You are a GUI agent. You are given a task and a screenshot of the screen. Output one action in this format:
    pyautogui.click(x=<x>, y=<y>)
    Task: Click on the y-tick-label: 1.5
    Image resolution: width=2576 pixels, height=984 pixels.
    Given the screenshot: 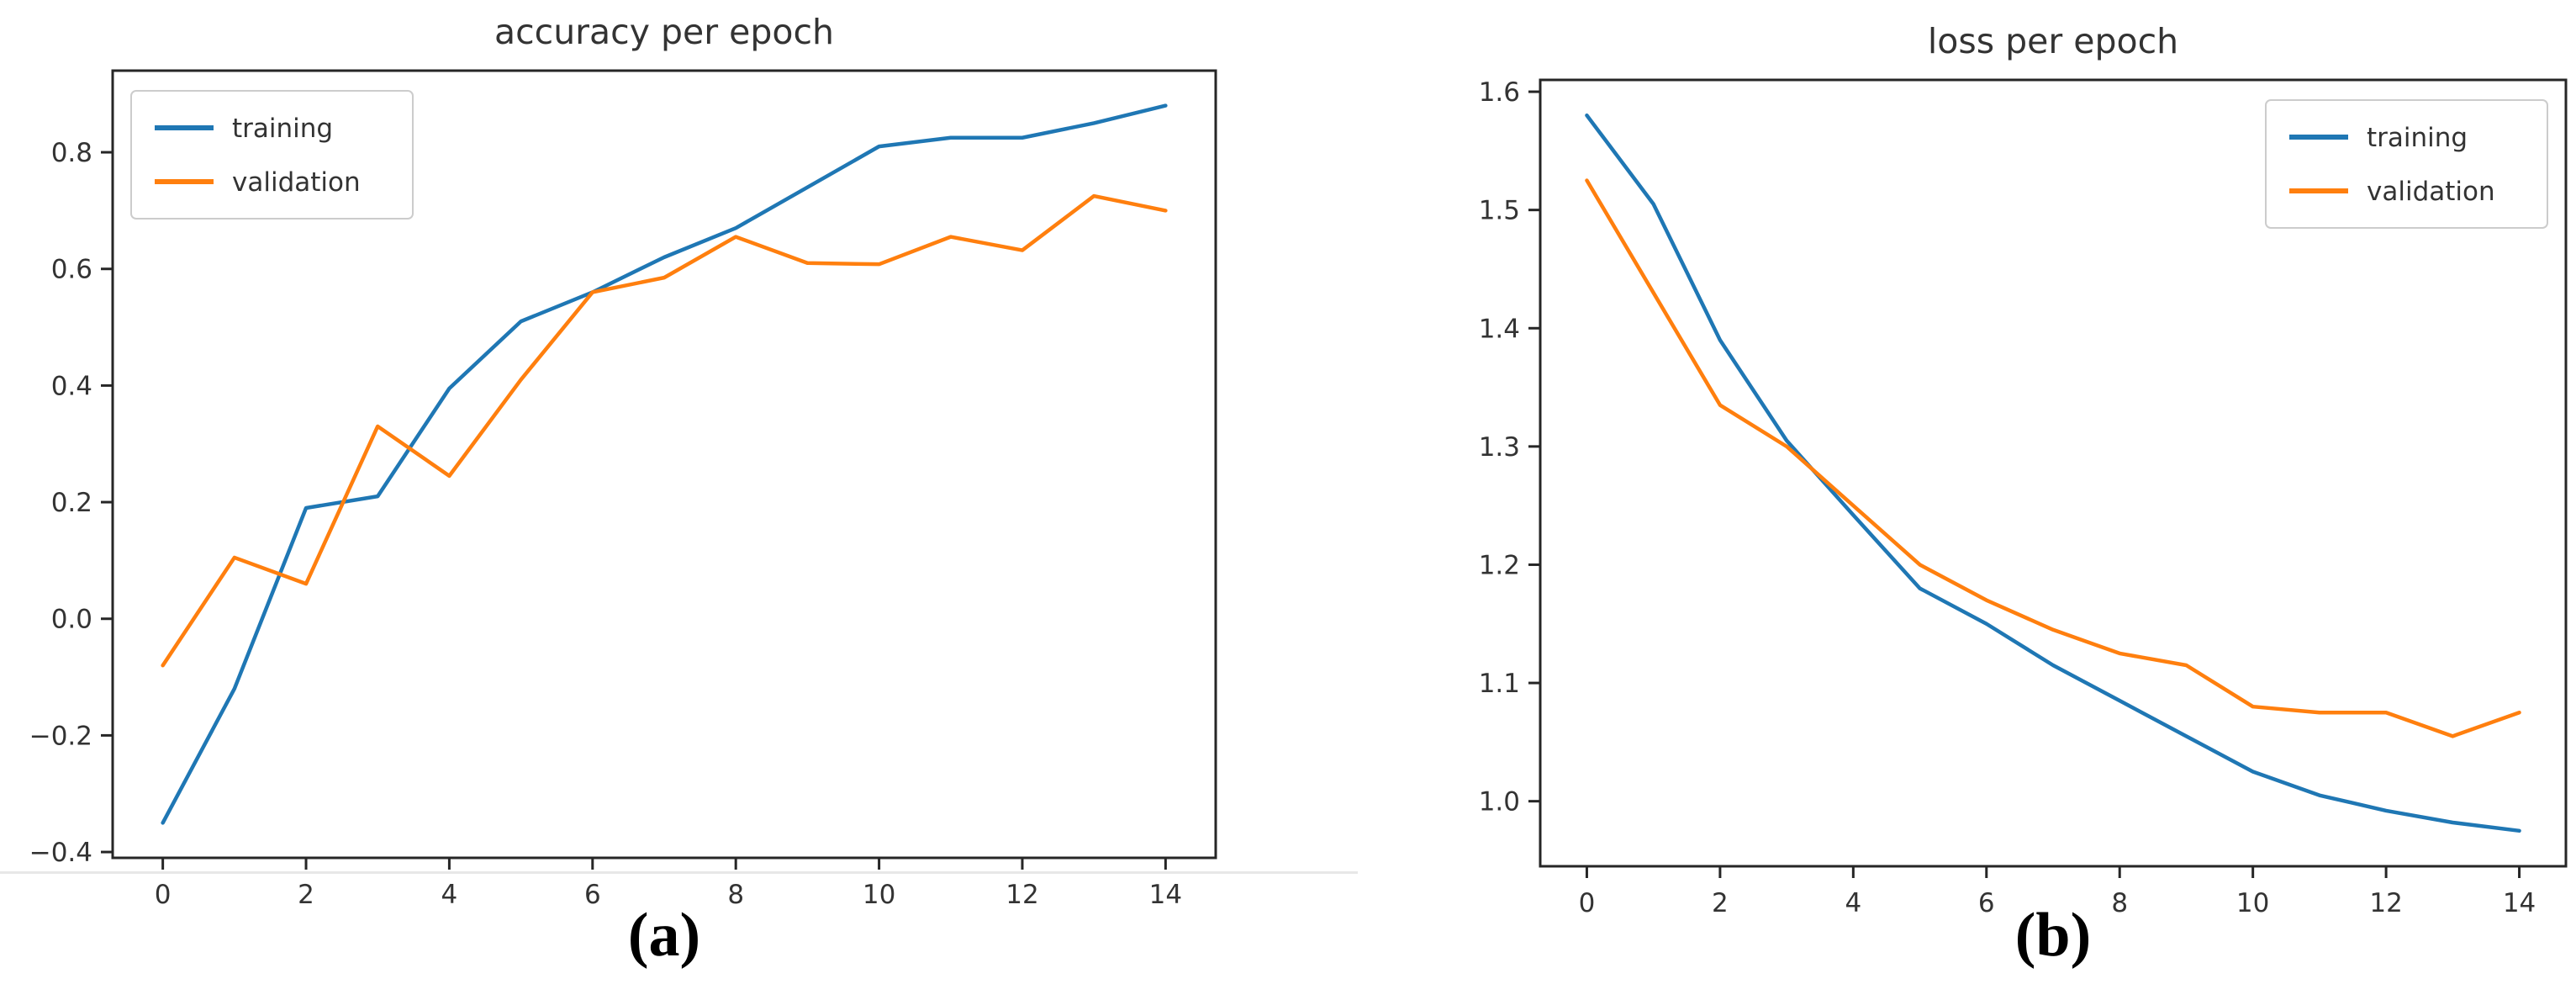 What is the action you would take?
    pyautogui.click(x=1500, y=211)
    